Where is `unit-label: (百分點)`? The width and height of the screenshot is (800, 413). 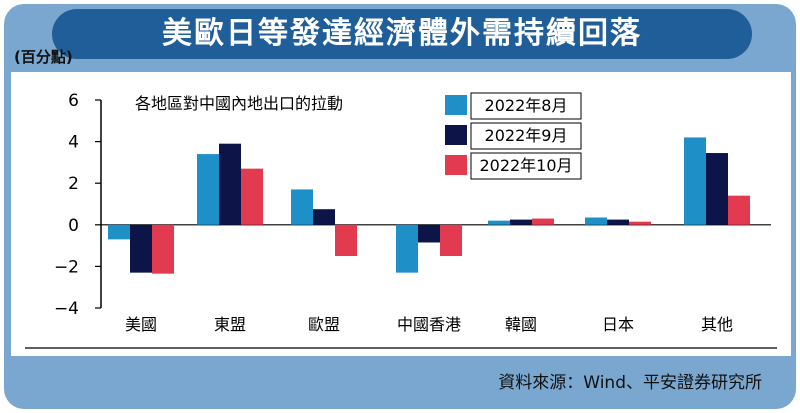 unit-label: (百分點) is located at coordinates (43, 57).